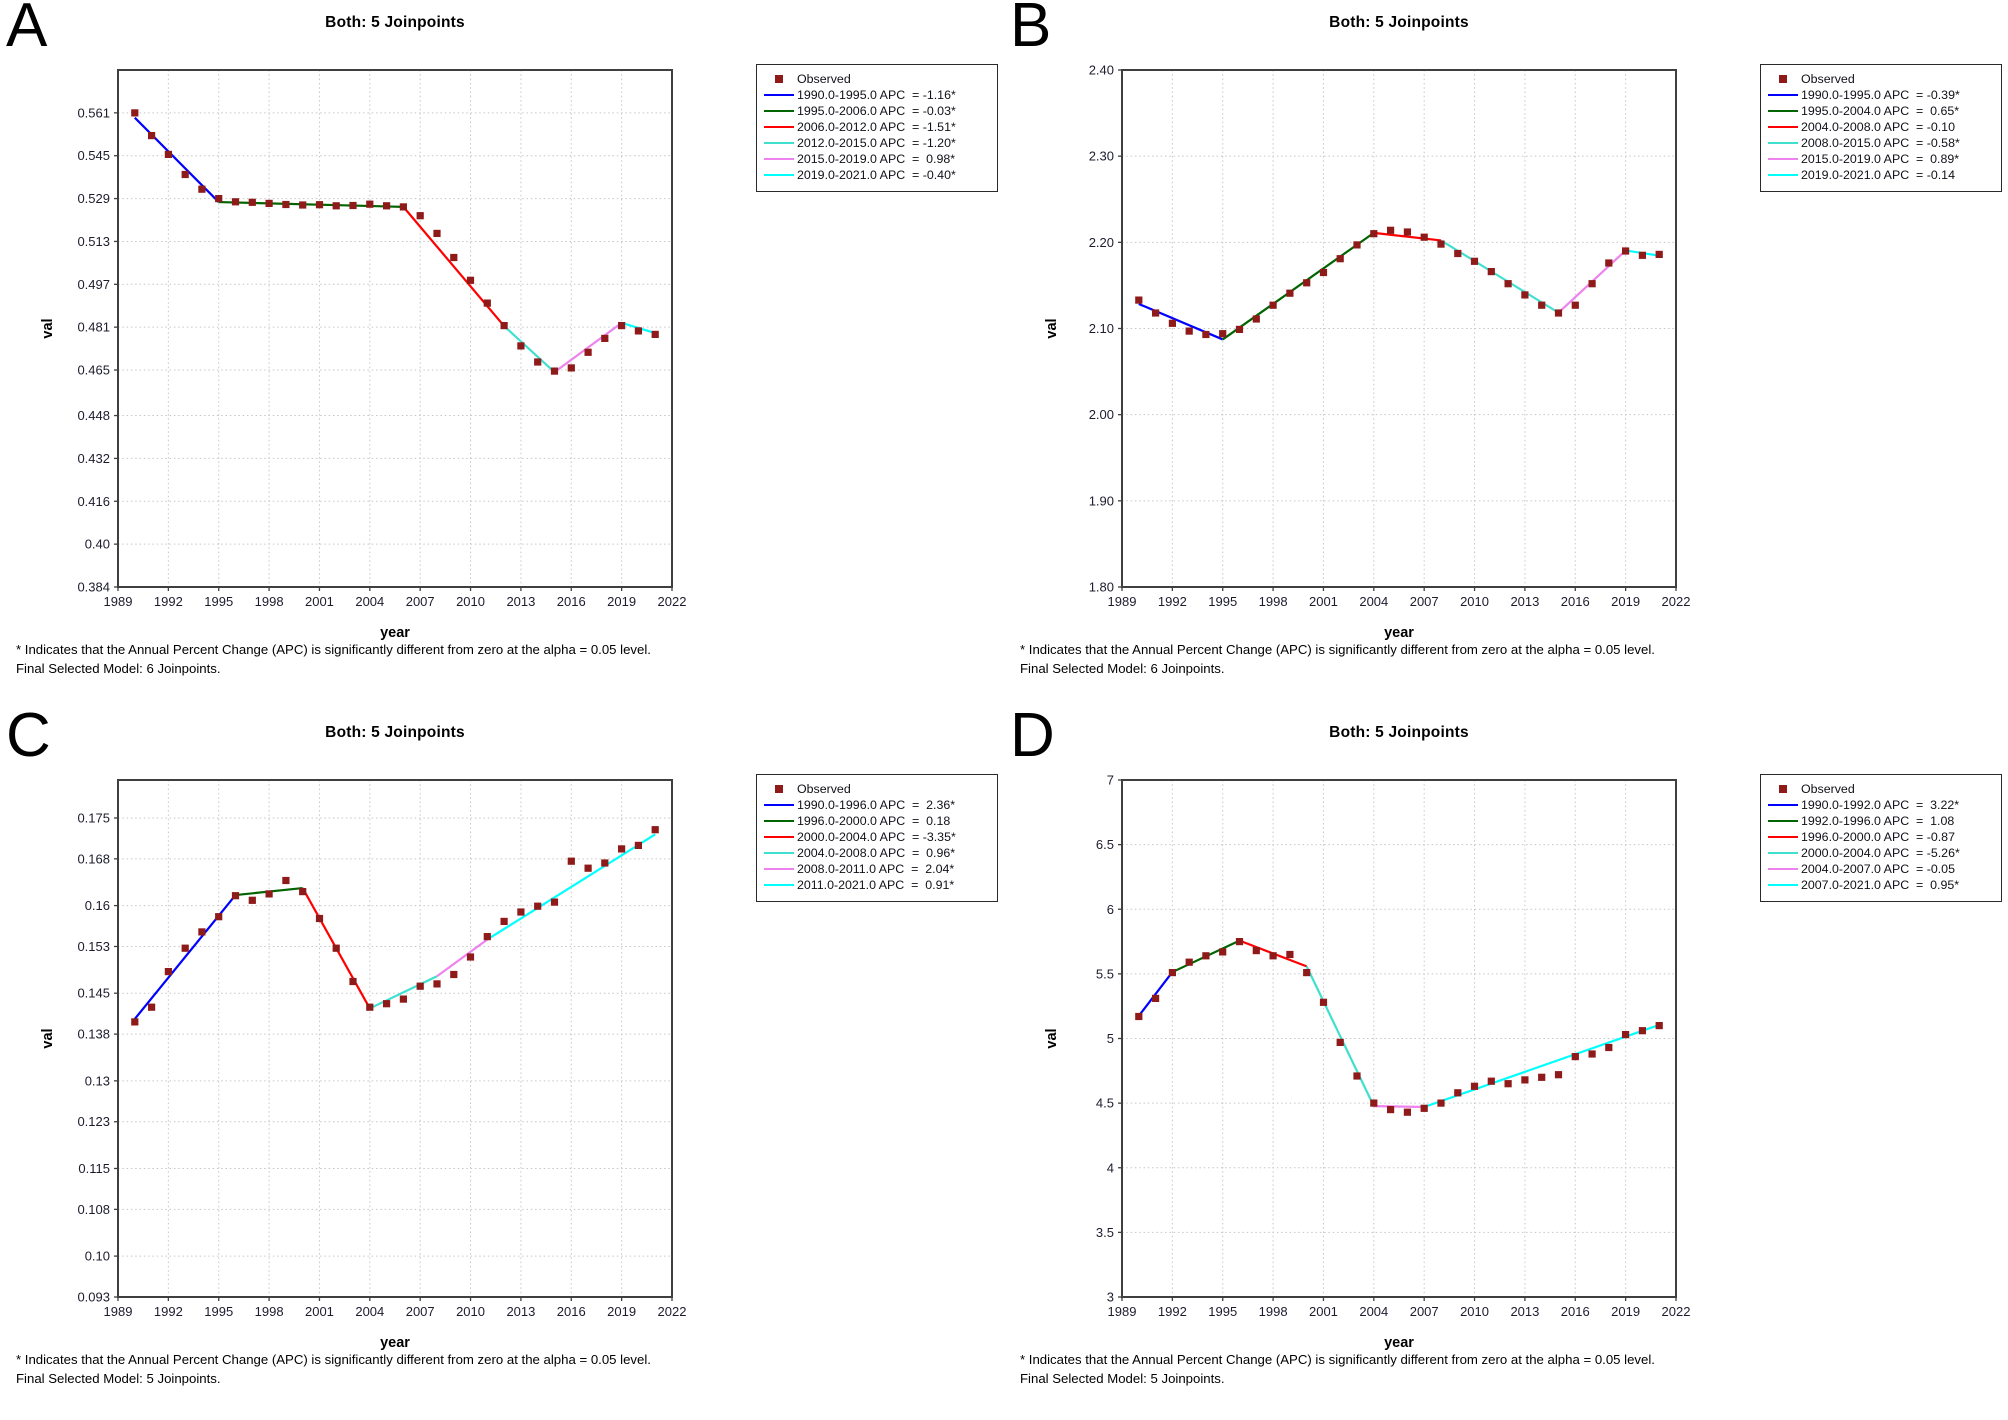 The height and width of the screenshot is (1420, 2008). I want to click on legend-item: 2012.0-2015.0 APC = -1.20*, so click(877, 143).